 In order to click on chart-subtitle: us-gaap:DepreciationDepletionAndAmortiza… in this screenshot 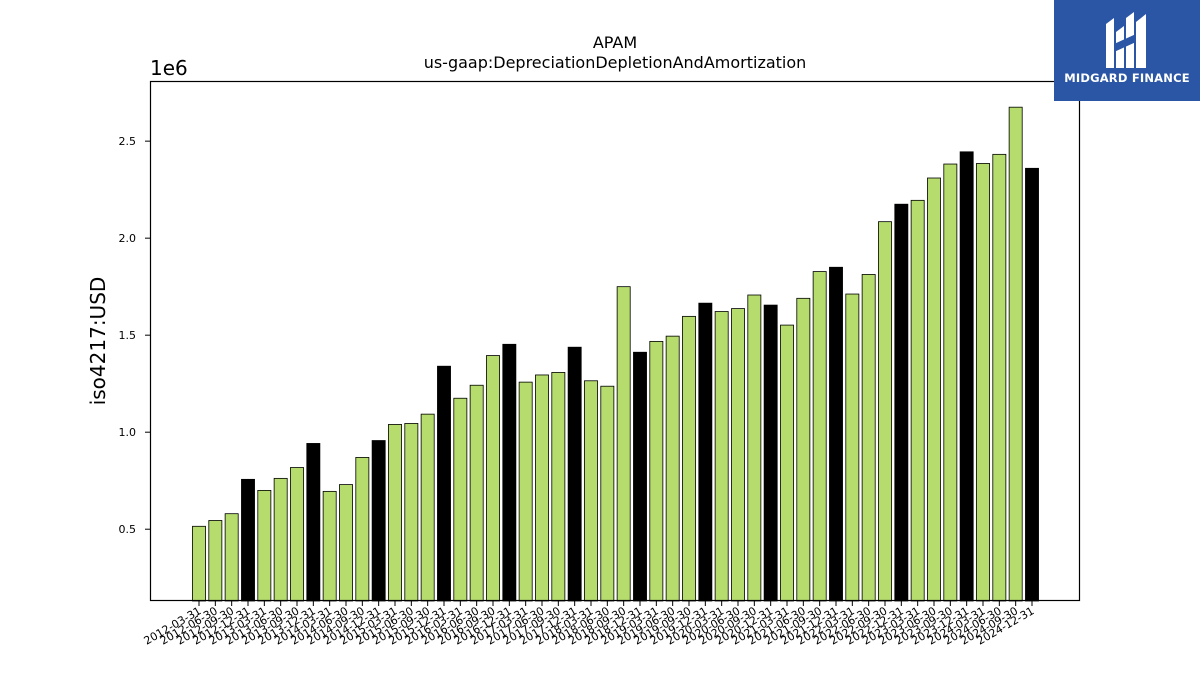, I will do `click(615, 62)`.